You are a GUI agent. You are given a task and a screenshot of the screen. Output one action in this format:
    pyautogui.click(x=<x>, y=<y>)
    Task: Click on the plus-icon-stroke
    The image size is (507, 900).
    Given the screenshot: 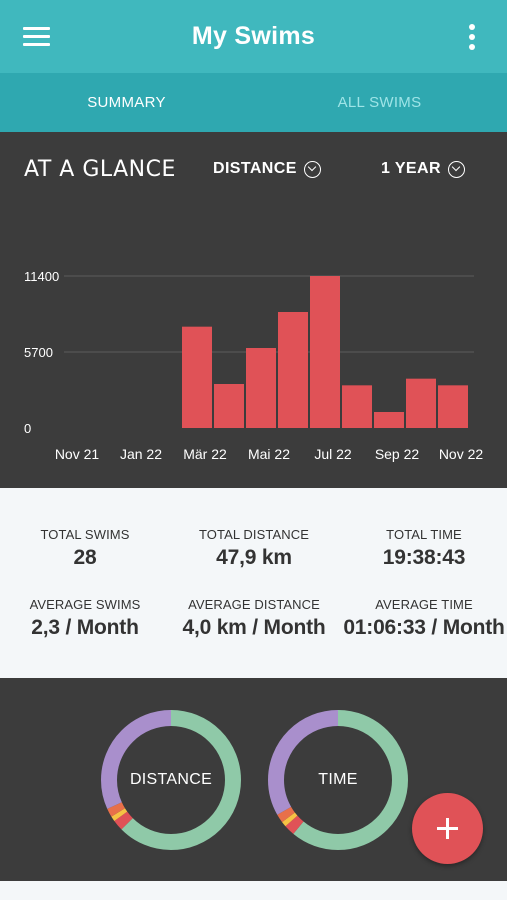 What is the action you would take?
    pyautogui.click(x=447, y=828)
    